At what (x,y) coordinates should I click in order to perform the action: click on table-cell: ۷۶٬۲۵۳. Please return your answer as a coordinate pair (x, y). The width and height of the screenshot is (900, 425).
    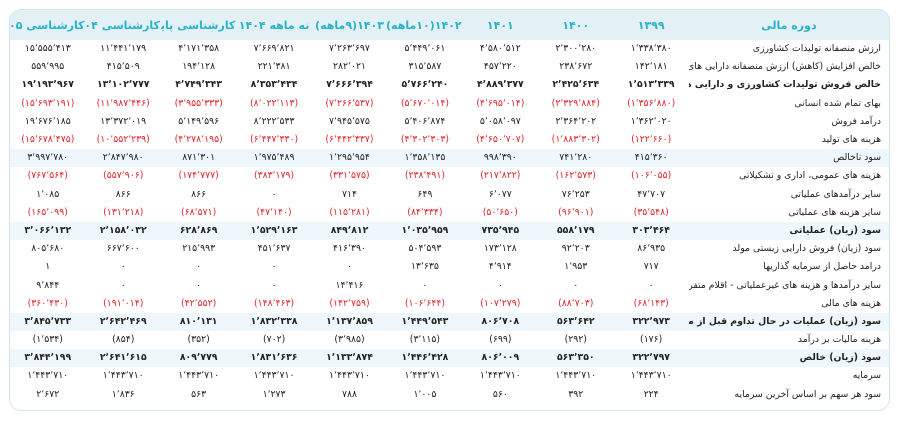
    Looking at the image, I should click on (575, 194).